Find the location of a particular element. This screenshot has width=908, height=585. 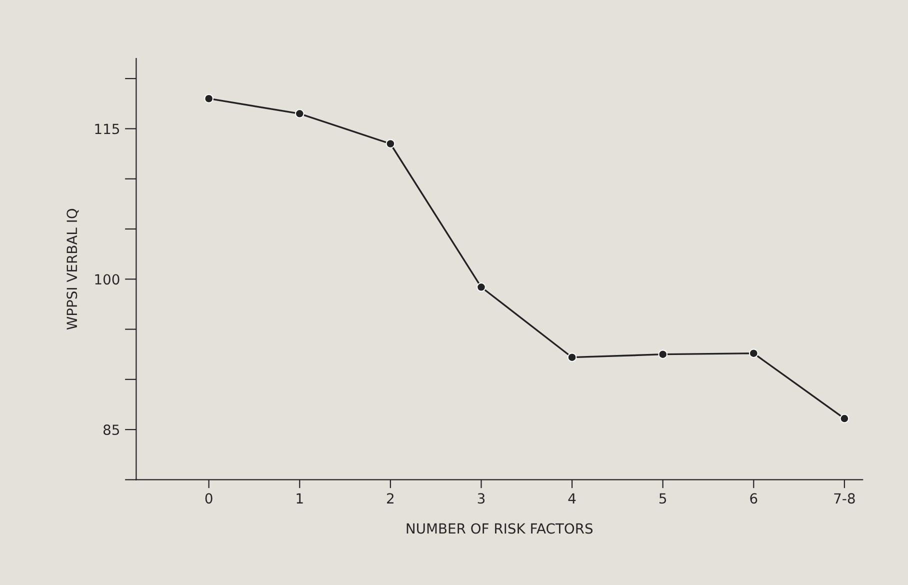

y-axis-title: WPPSI VERBAL IQ is located at coordinates (72, 269).